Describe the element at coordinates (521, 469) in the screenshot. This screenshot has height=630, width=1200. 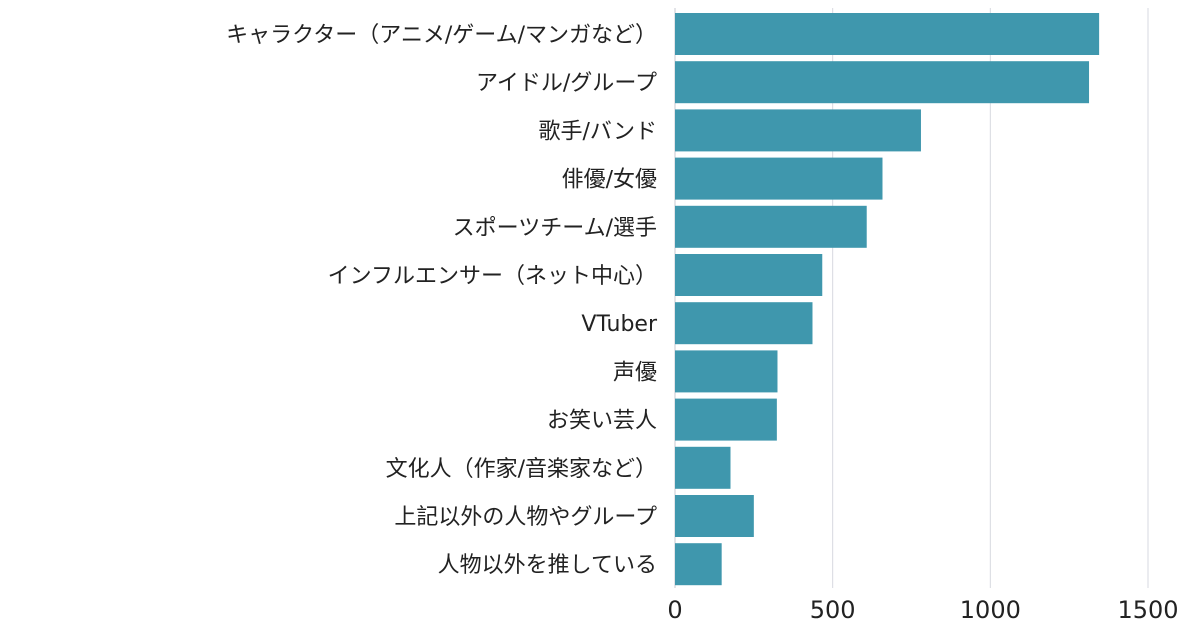
I see `category-label: 文化人（作家/音楽家など）` at that location.